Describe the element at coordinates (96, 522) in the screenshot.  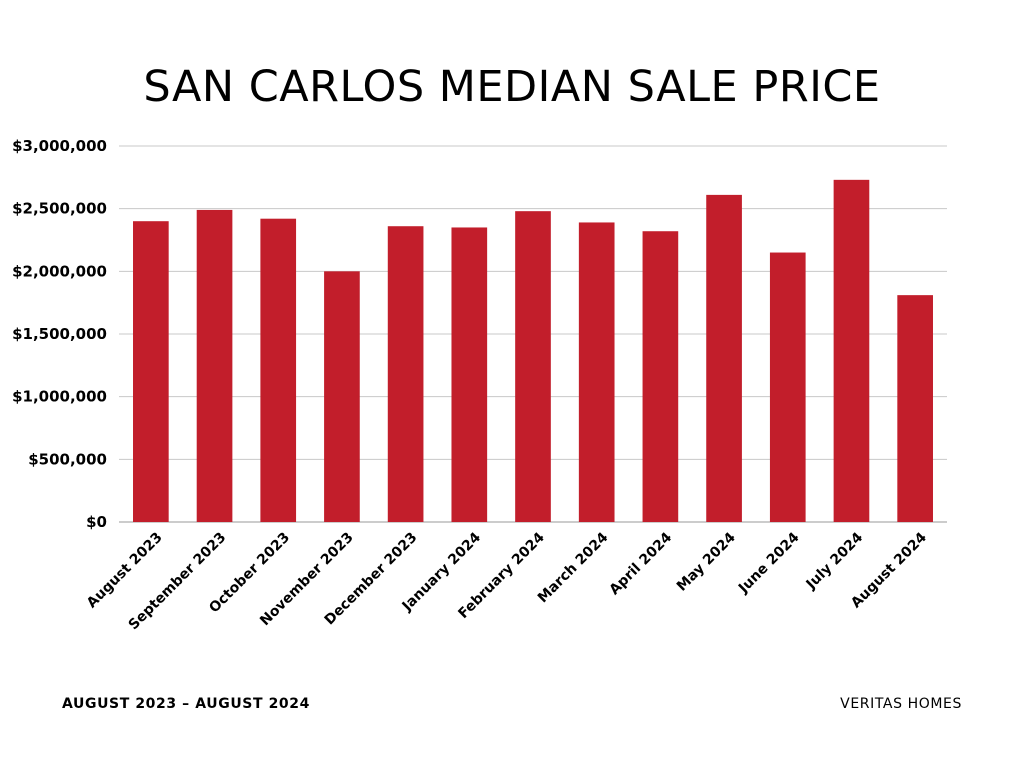
I see `y-tick-label: $0` at that location.